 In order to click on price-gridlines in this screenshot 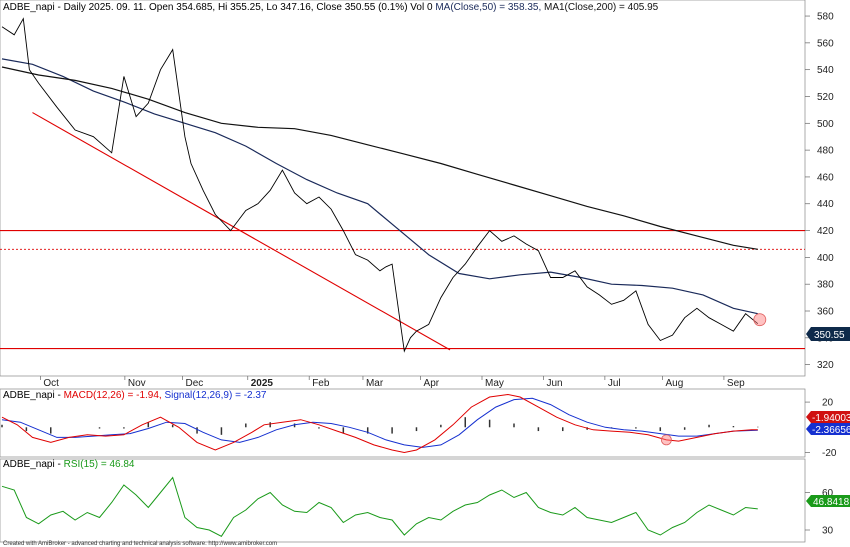, I will do `click(807, 190)`.